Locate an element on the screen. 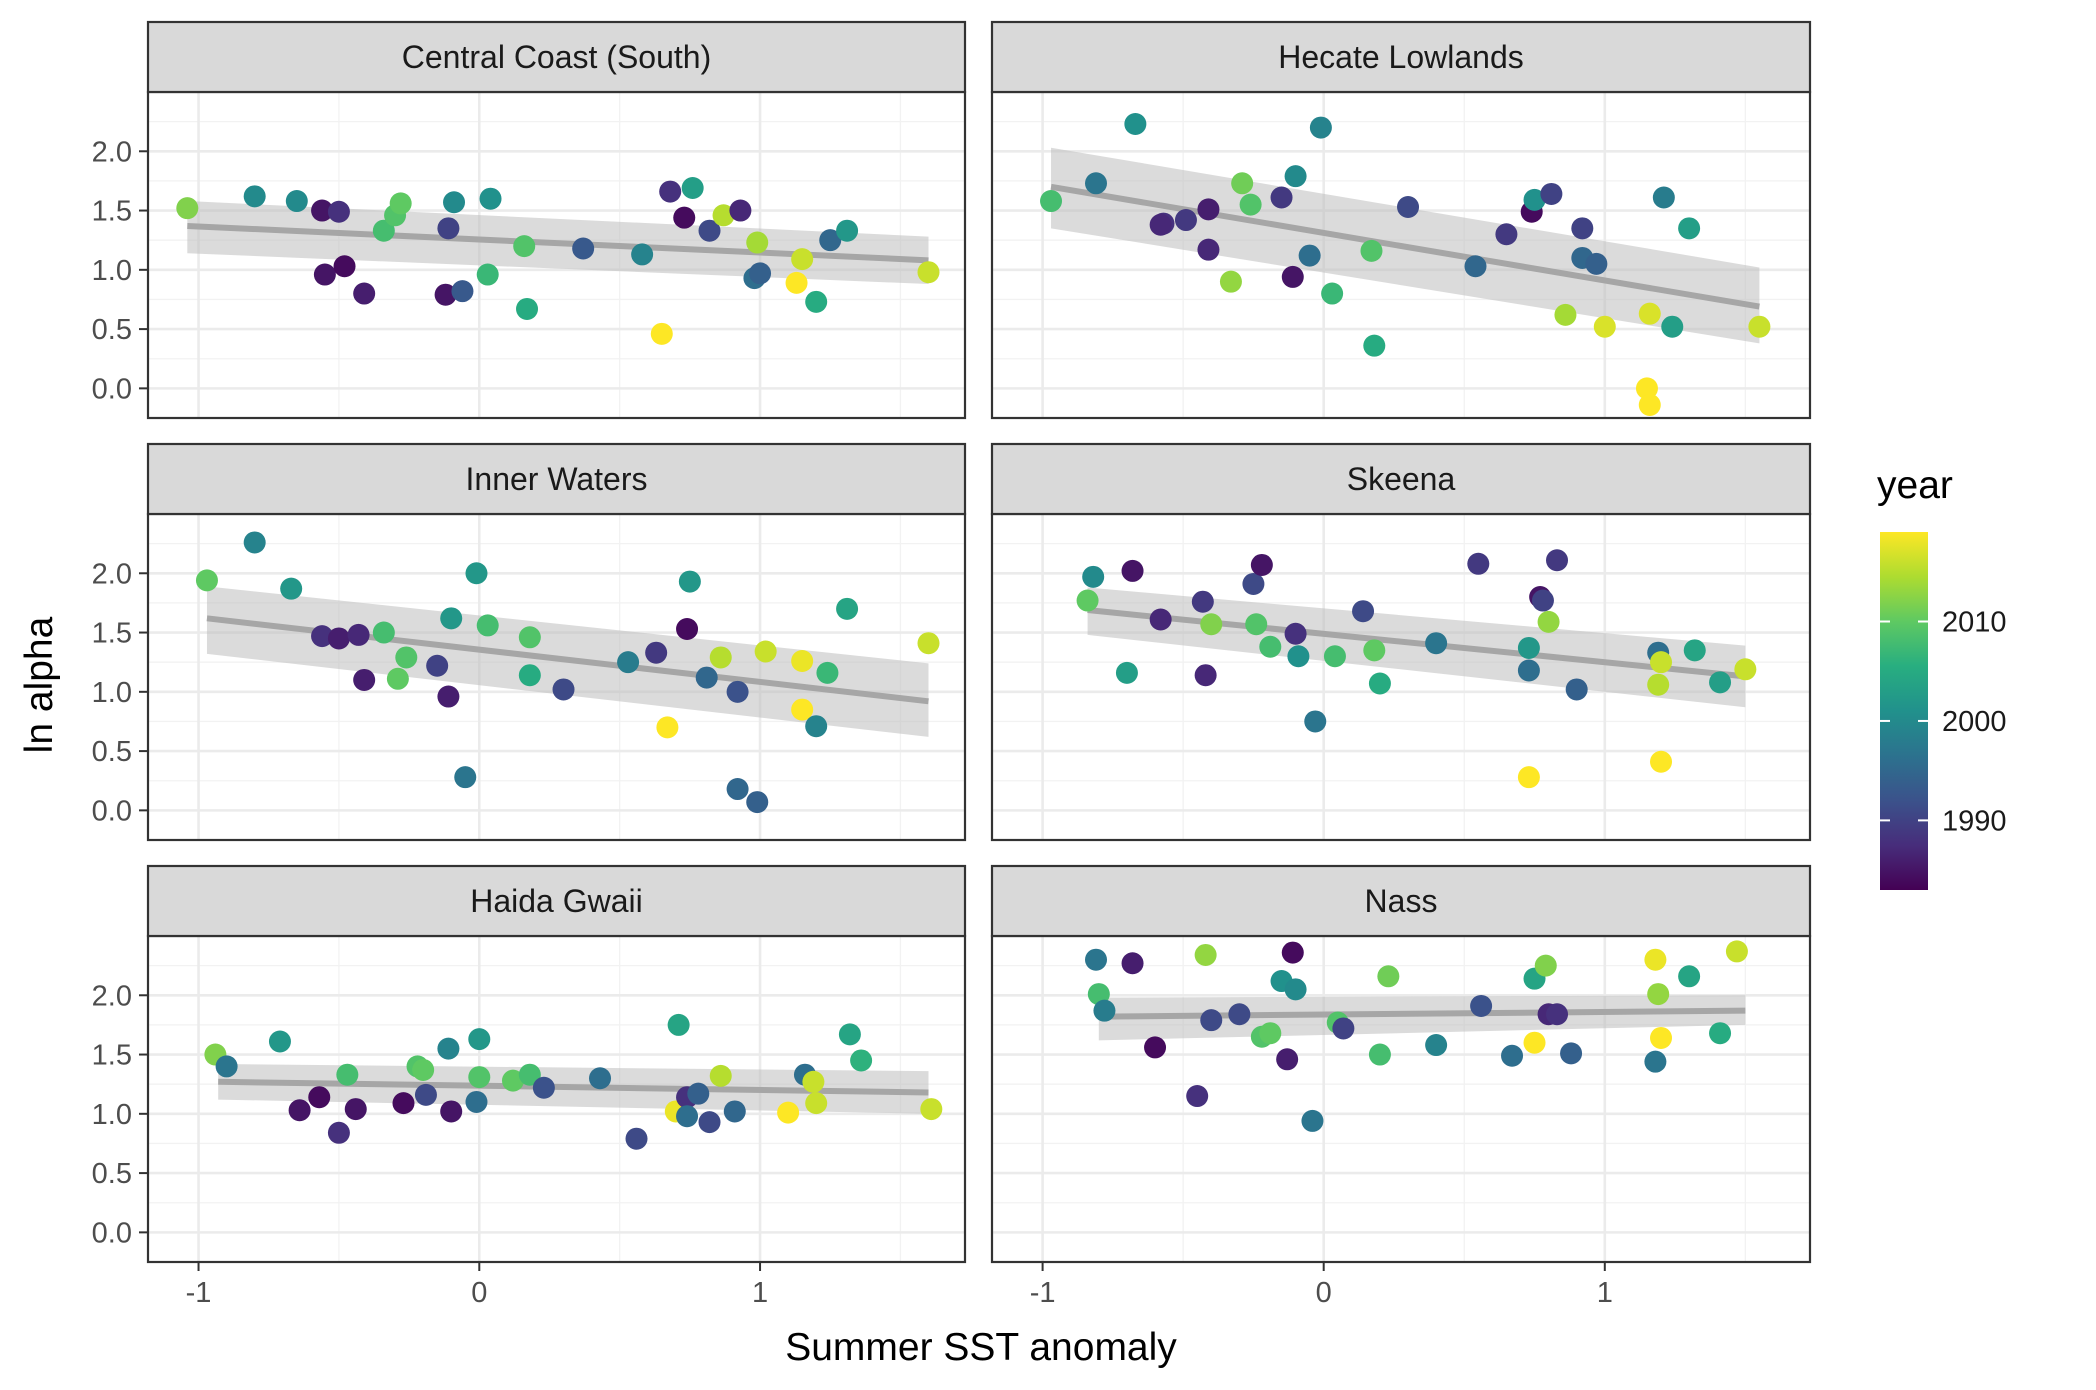  colorbar-tick-label: 1990 is located at coordinates (1974, 821).